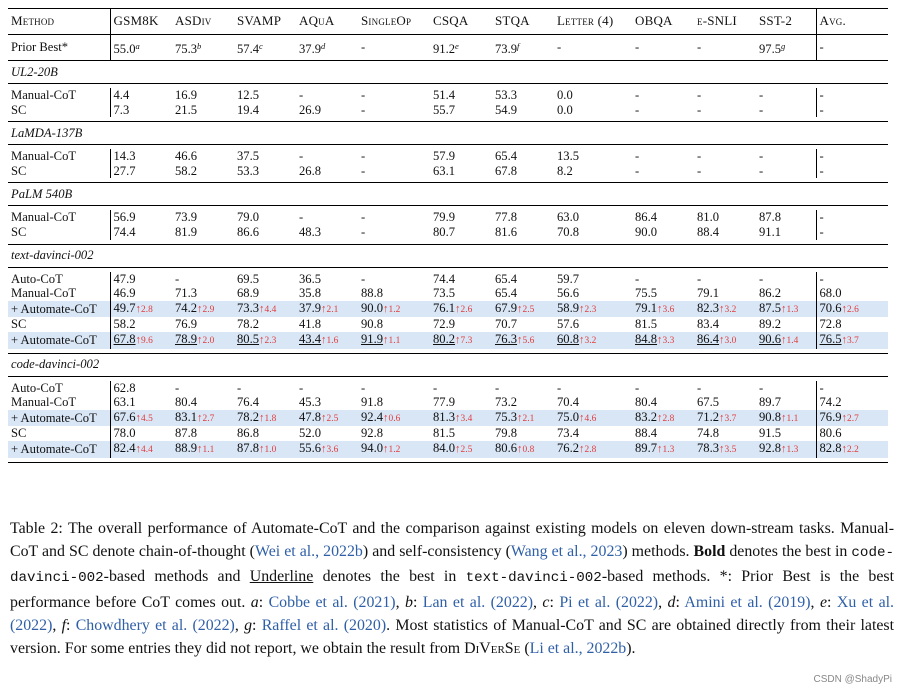  What do you see at coordinates (203, 433) in the screenshot?
I see `table-cell: 87.8` at bounding box center [203, 433].